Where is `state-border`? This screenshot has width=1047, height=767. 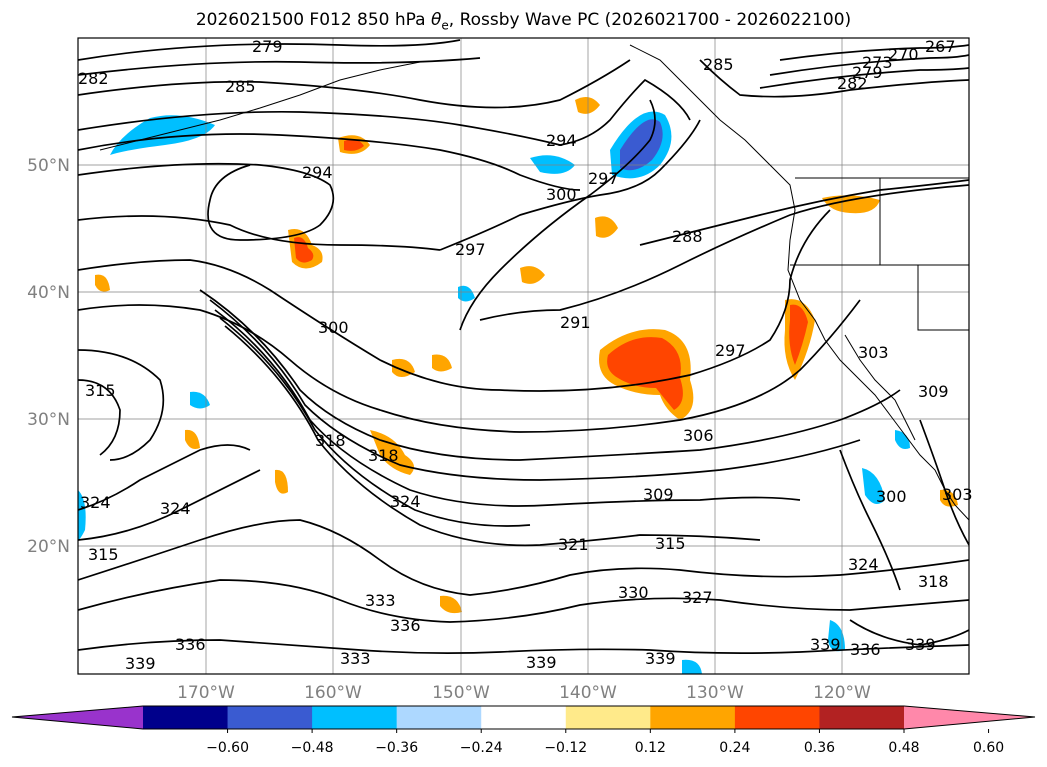
state-border is located at coordinates (924, 222).